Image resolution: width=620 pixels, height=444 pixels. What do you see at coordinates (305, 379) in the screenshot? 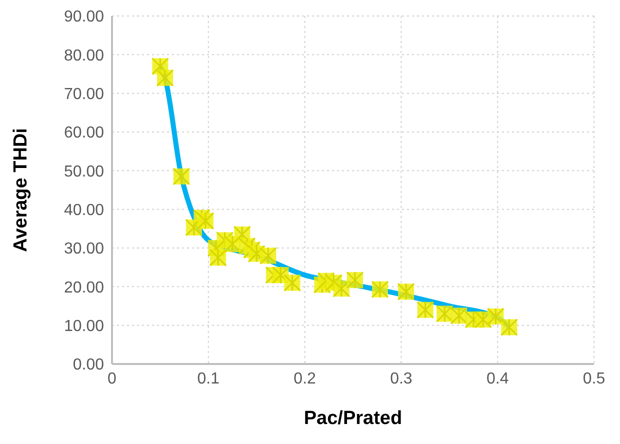
I see `x-tick-label: 0.2` at bounding box center [305, 379].